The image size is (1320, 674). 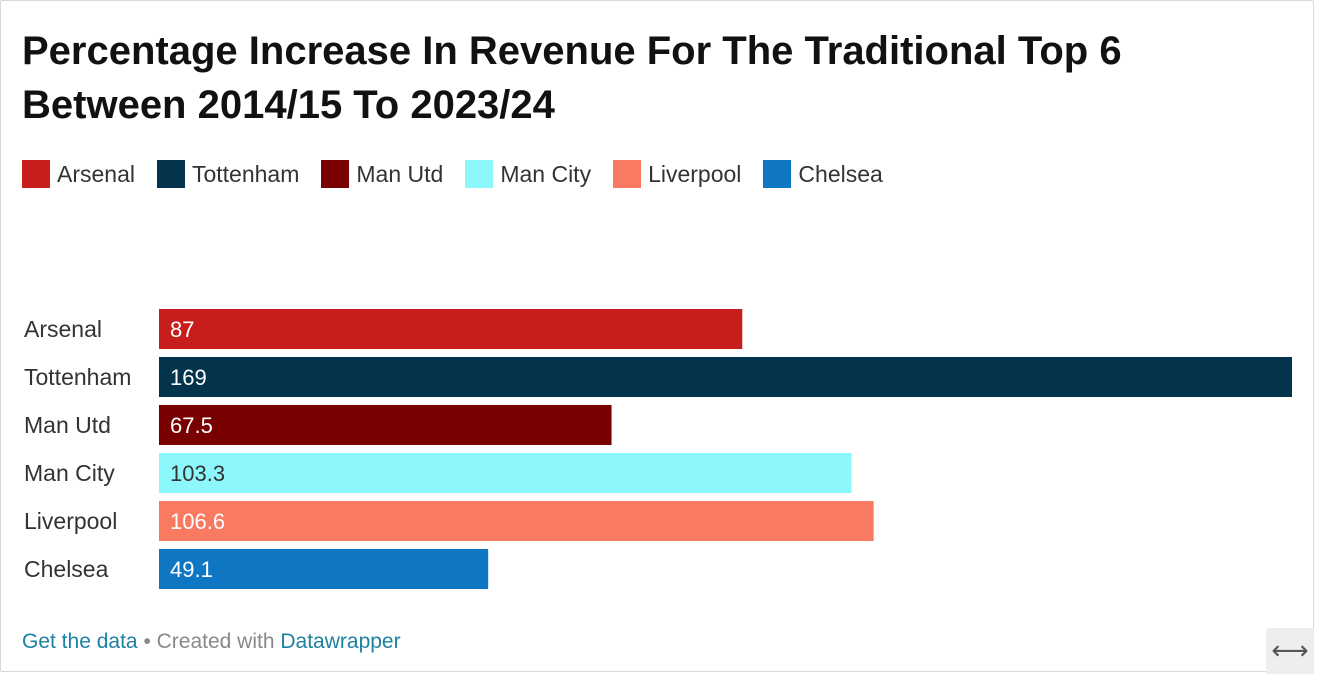 I want to click on legend-item: Man Utd, so click(x=382, y=174).